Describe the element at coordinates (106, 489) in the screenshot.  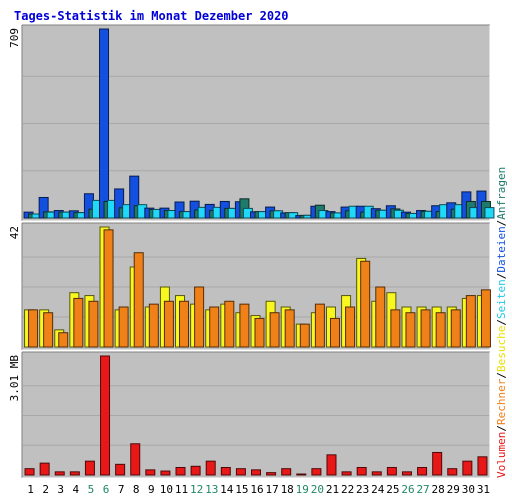
I see `day-label-6: 6` at that location.